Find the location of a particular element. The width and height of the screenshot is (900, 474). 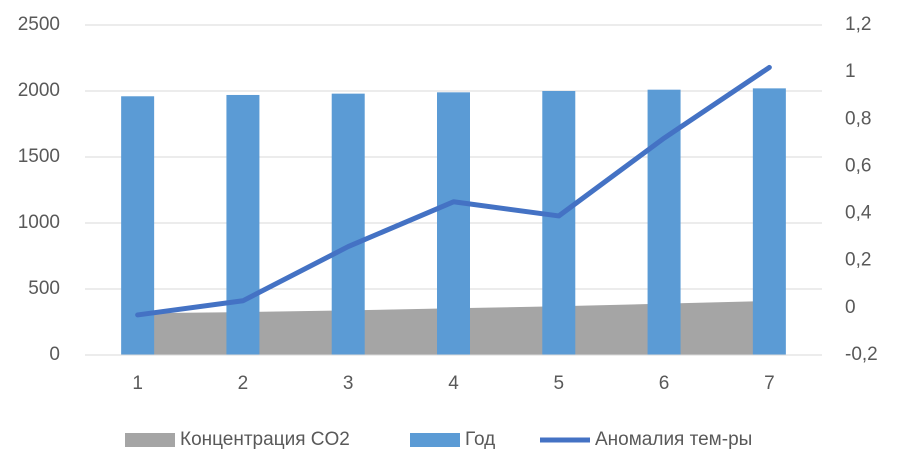

y2-tick-label: -0,2 is located at coordinates (861, 354).